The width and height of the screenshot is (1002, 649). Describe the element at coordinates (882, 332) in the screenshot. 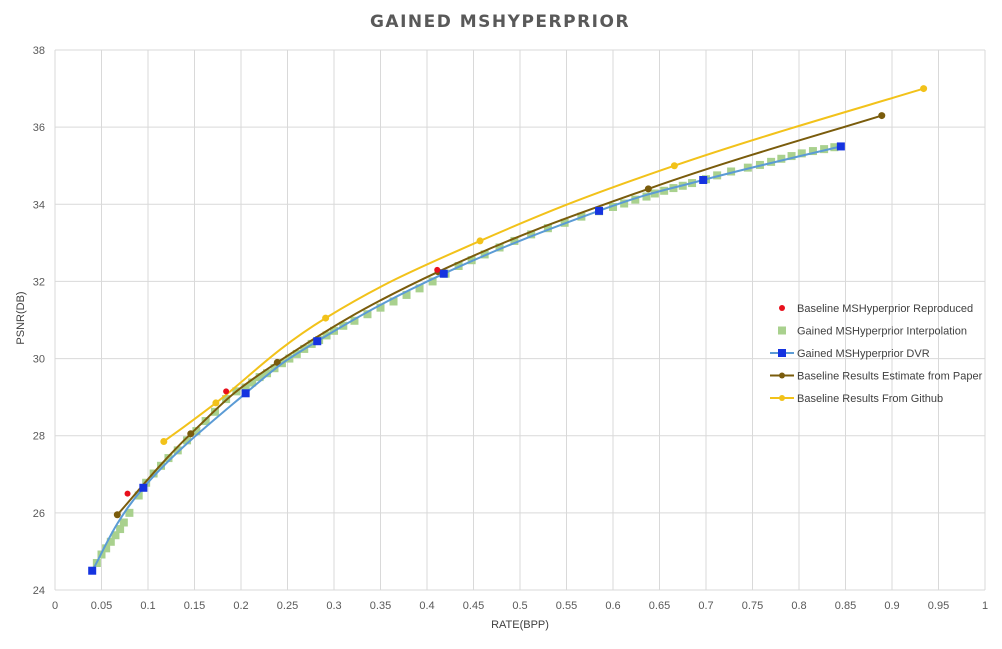

I see `legend-label: Gained MSHyperprior Interpolation` at that location.